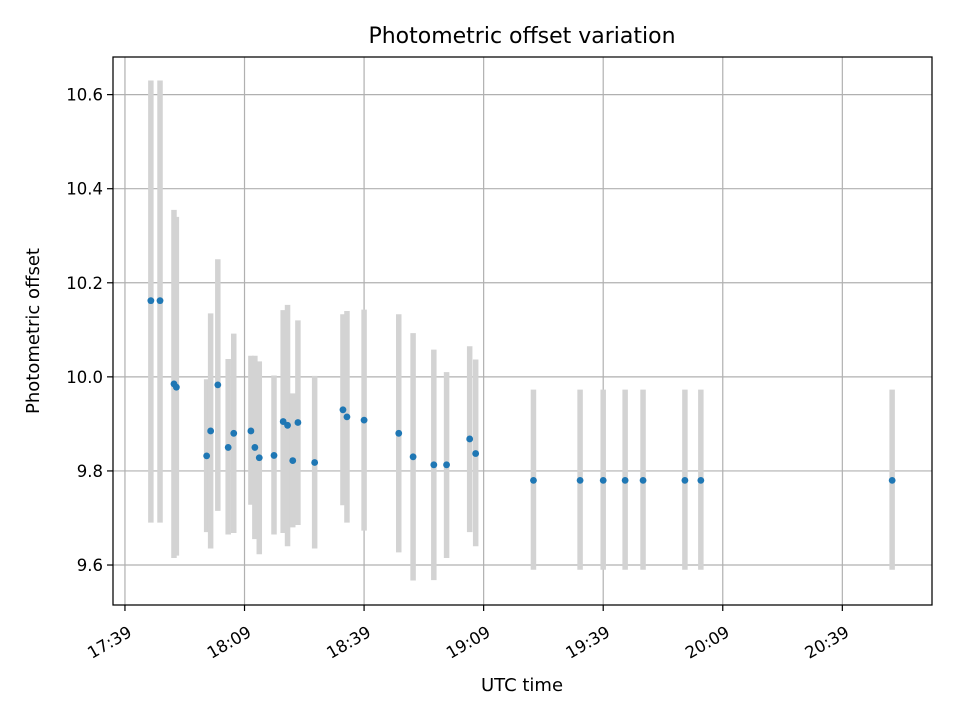 Image resolution: width=960 pixels, height=720 pixels. I want to click on y-tick-label: 10.6, so click(84, 95).